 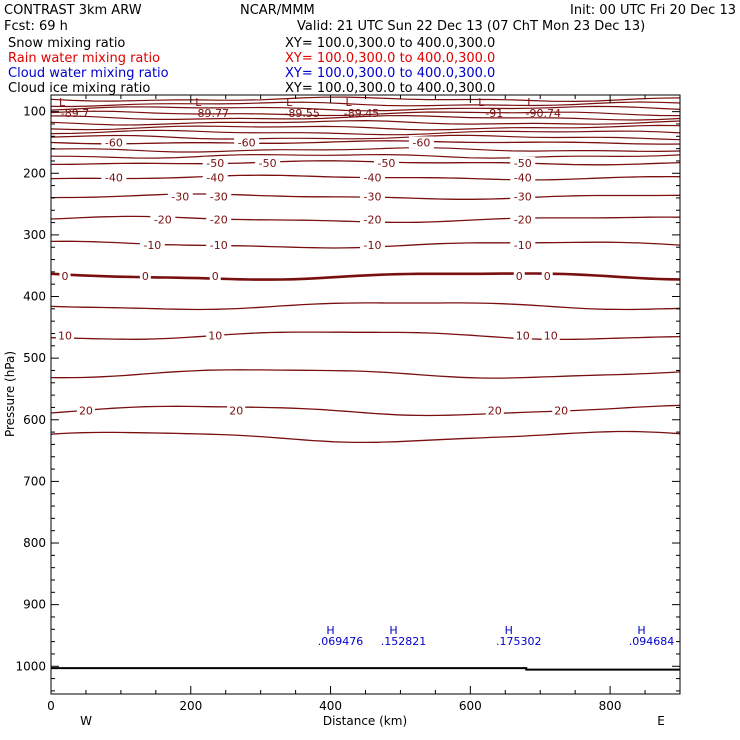 What do you see at coordinates (34, 543) in the screenshot?
I see `y-tick-label: 800` at bounding box center [34, 543].